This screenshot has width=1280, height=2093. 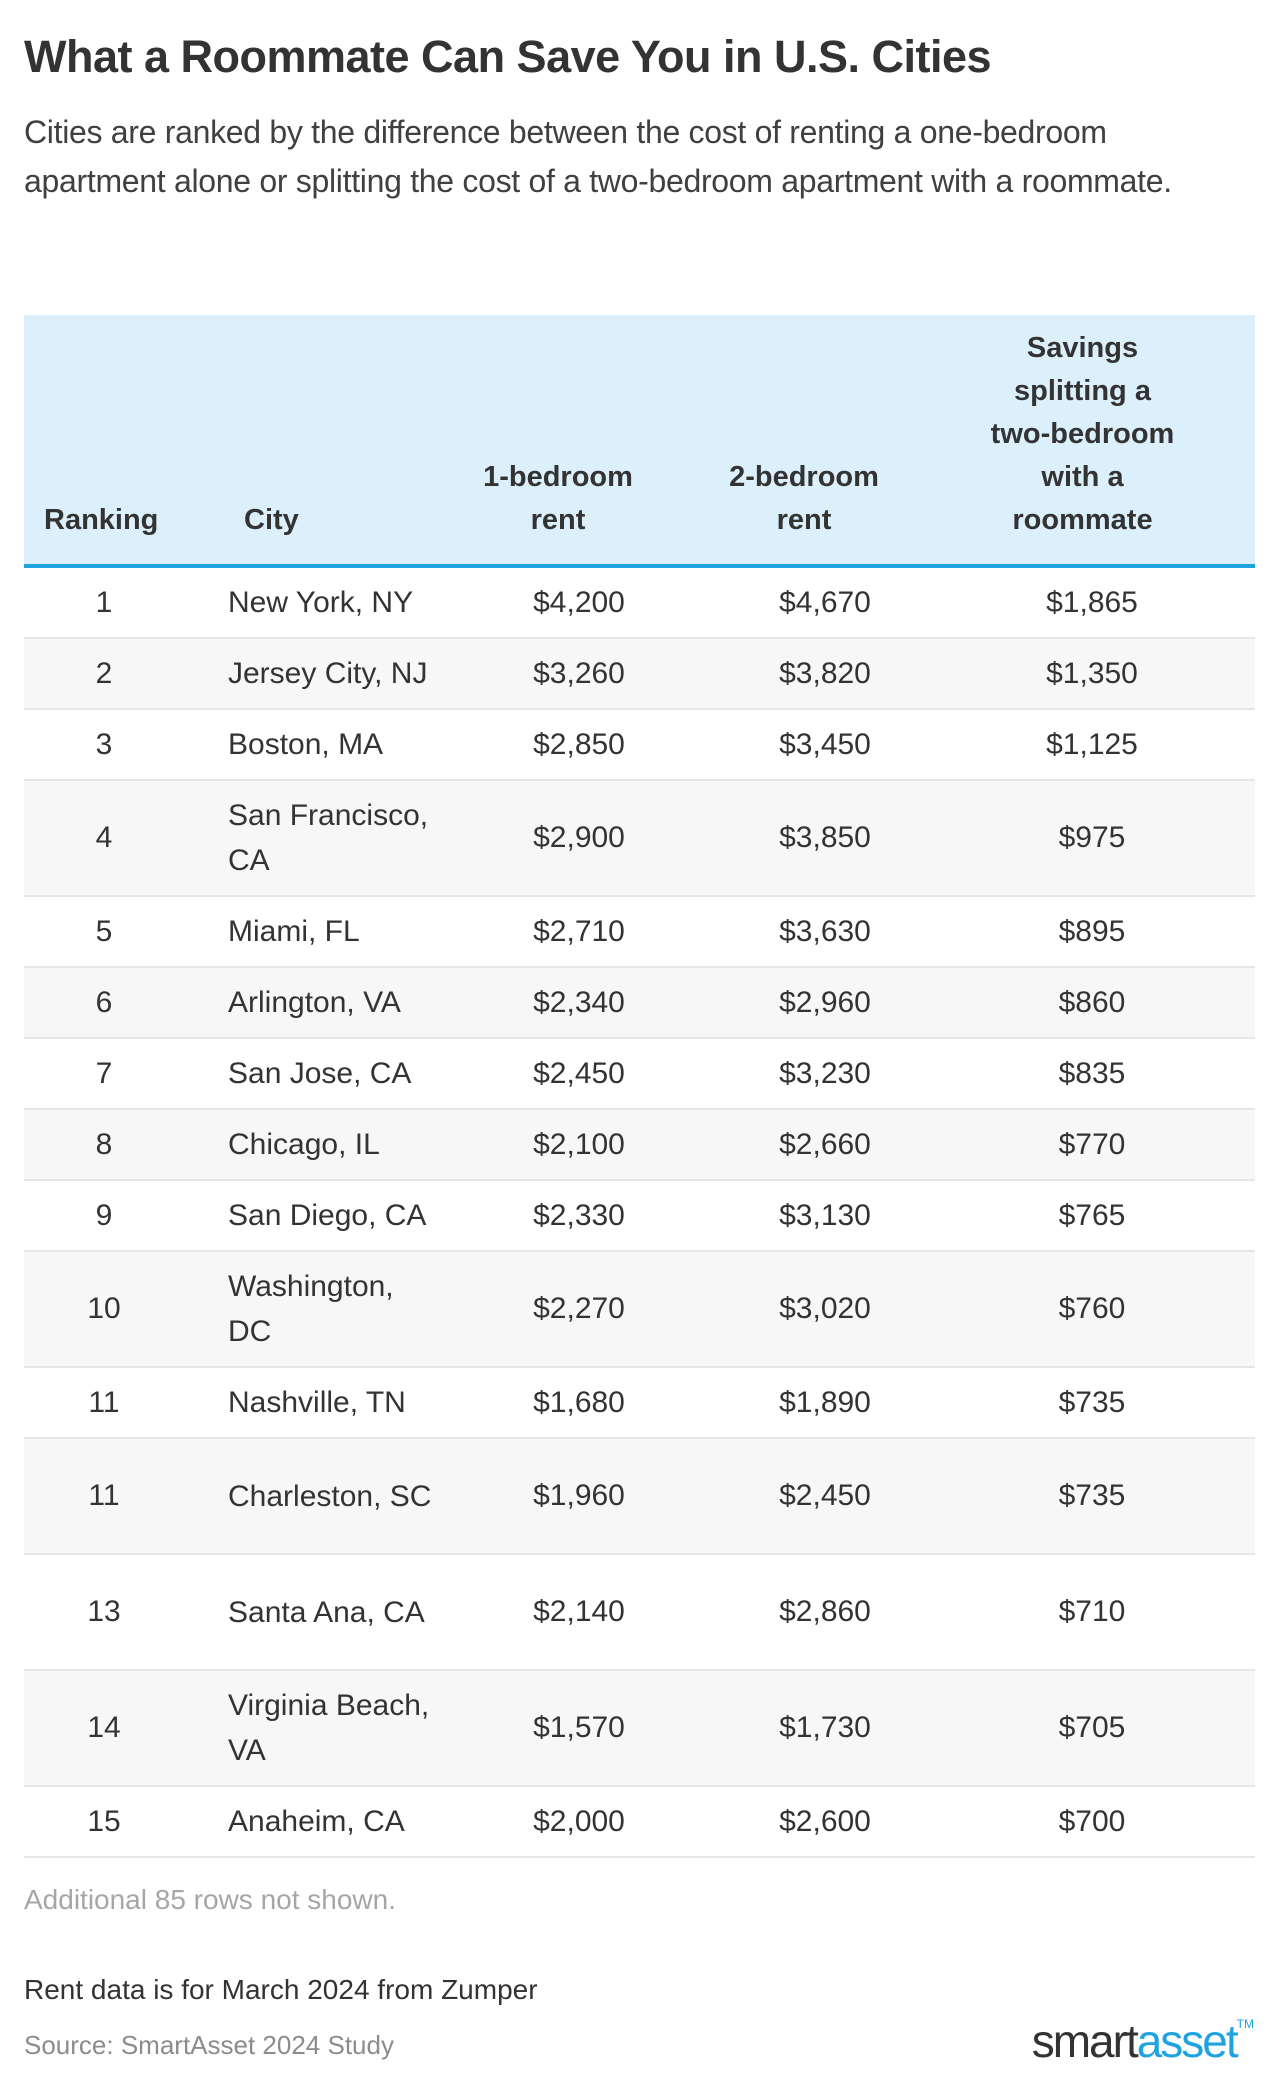 What do you see at coordinates (311, 1309) in the screenshot?
I see `city-cell: Washington, DC` at bounding box center [311, 1309].